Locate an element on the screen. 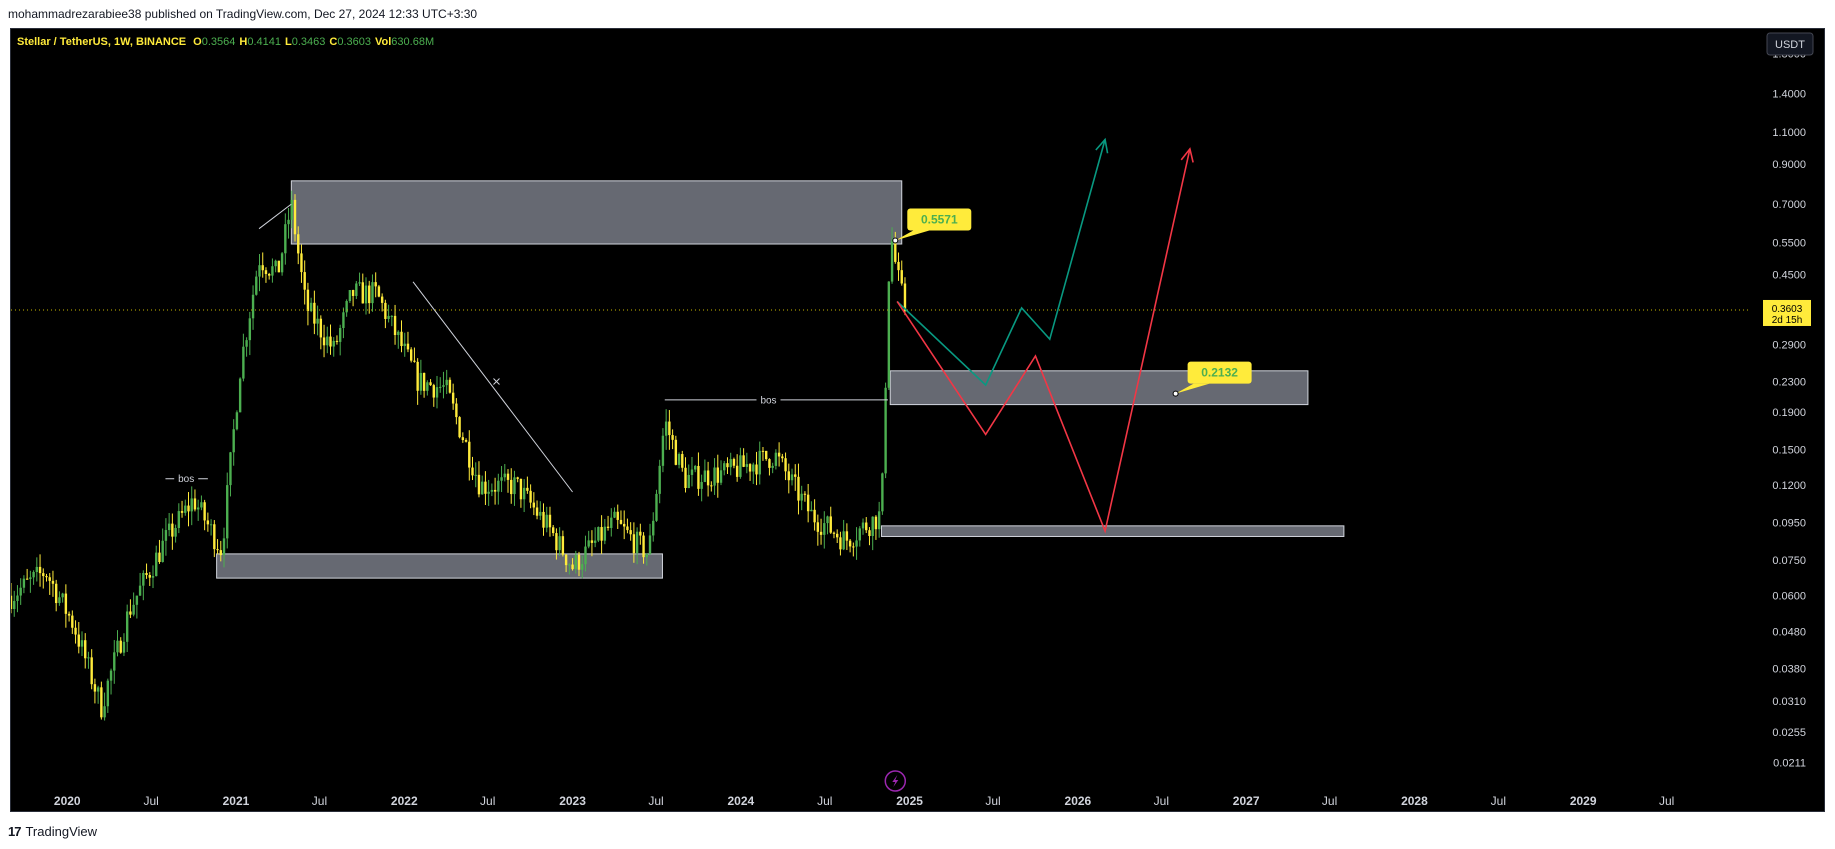 The height and width of the screenshot is (849, 1835). x-tick-label: Jul is located at coordinates (824, 801).